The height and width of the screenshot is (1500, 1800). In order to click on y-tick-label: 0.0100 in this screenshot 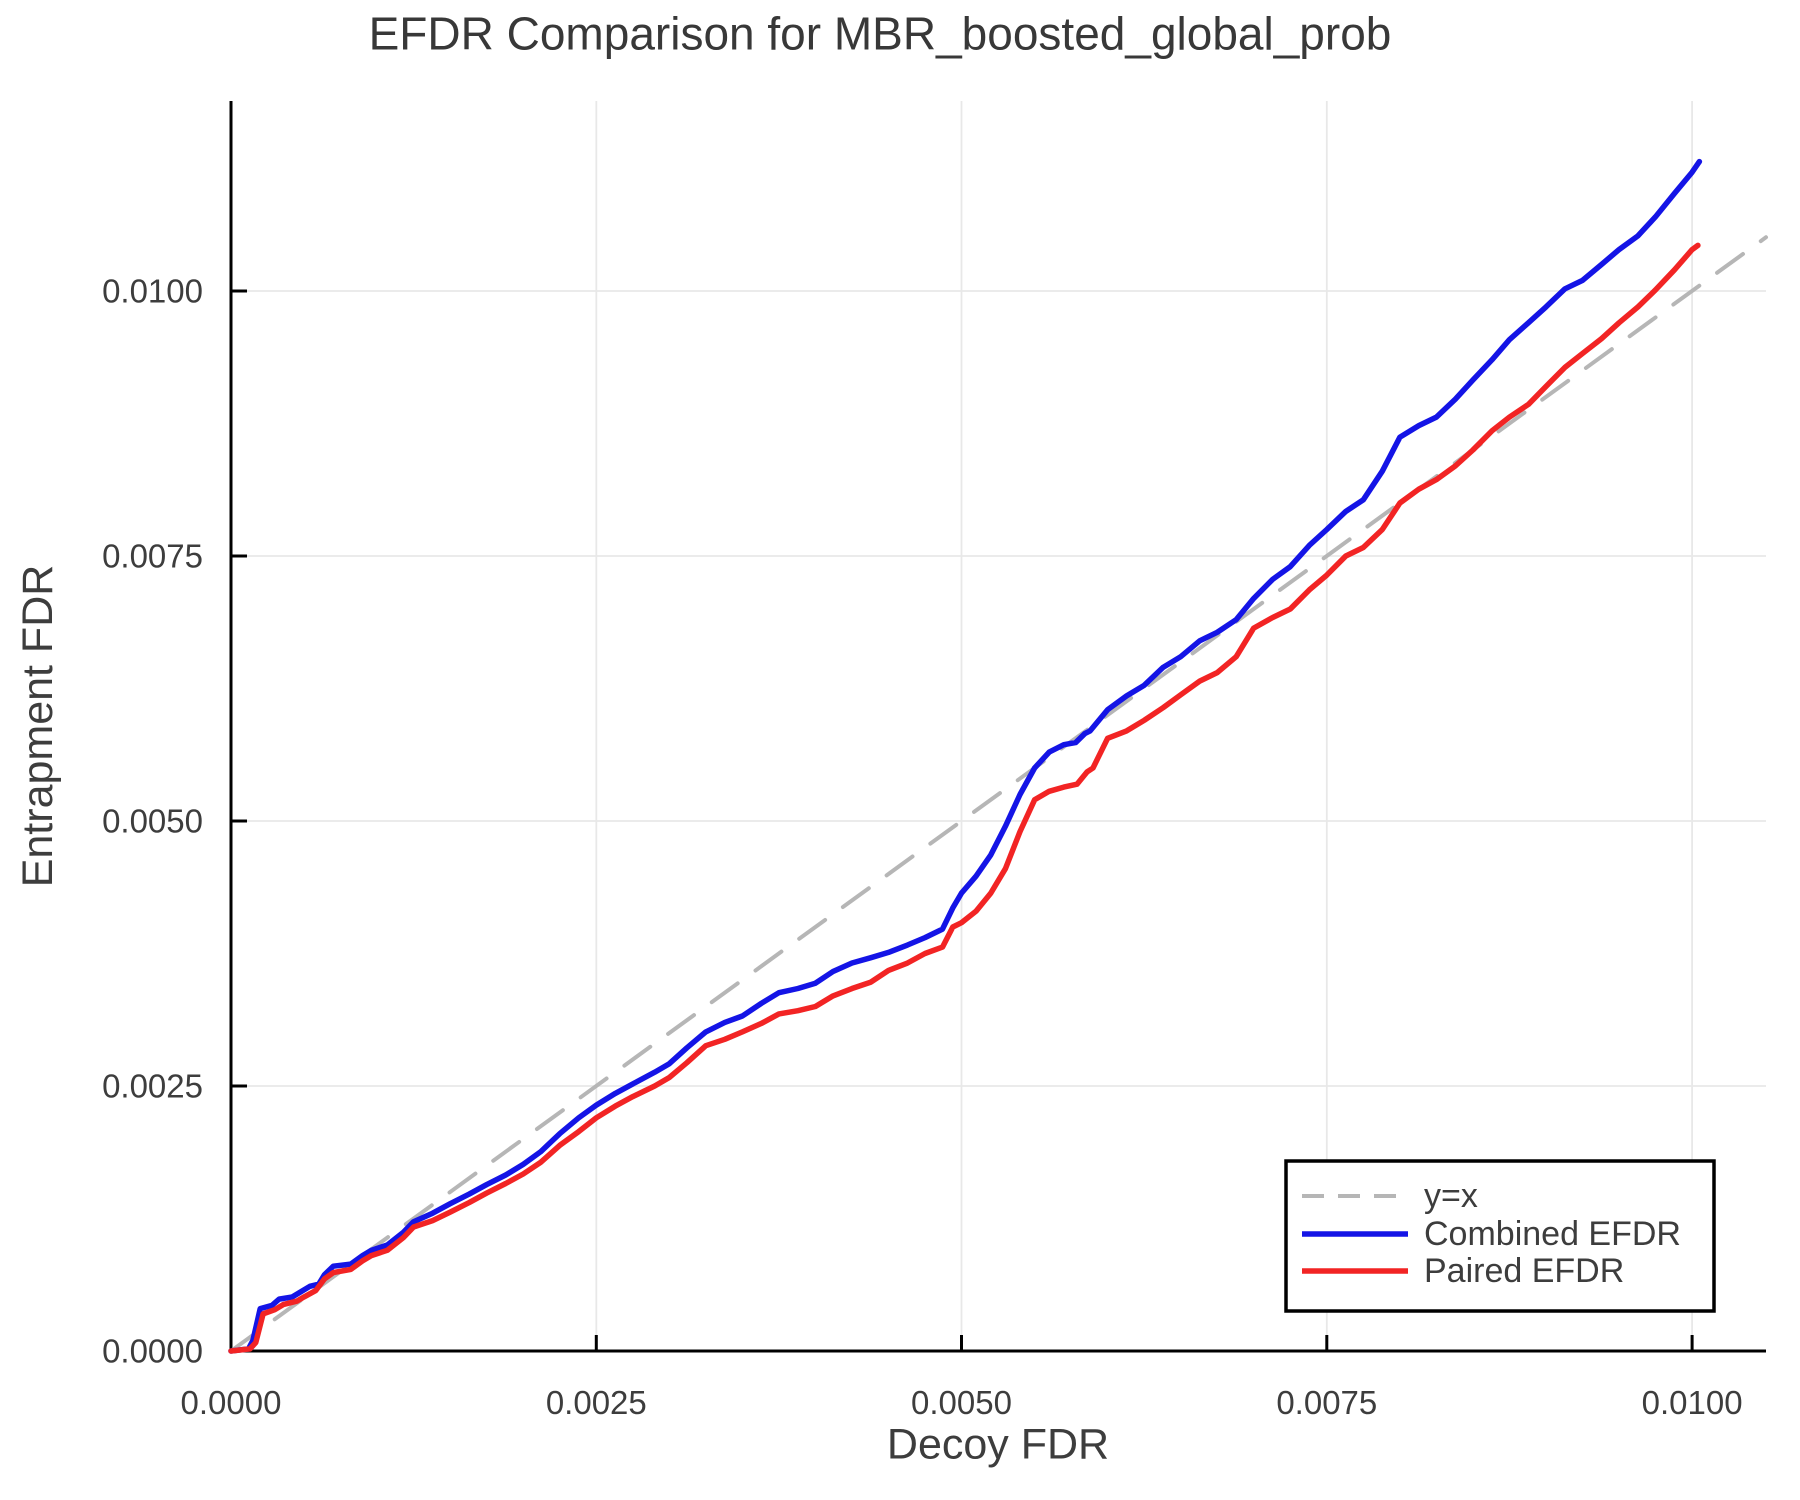, I will do `click(152, 291)`.